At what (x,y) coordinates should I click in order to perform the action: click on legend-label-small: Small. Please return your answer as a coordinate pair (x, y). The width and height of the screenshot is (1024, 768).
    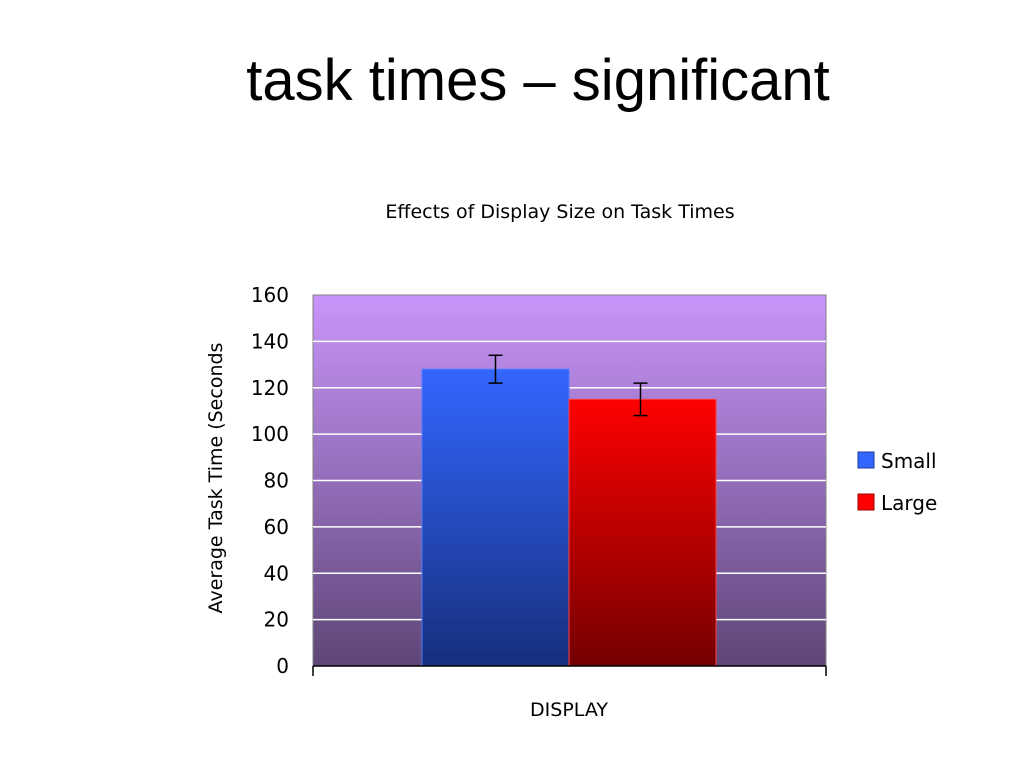
    Looking at the image, I should click on (909, 461).